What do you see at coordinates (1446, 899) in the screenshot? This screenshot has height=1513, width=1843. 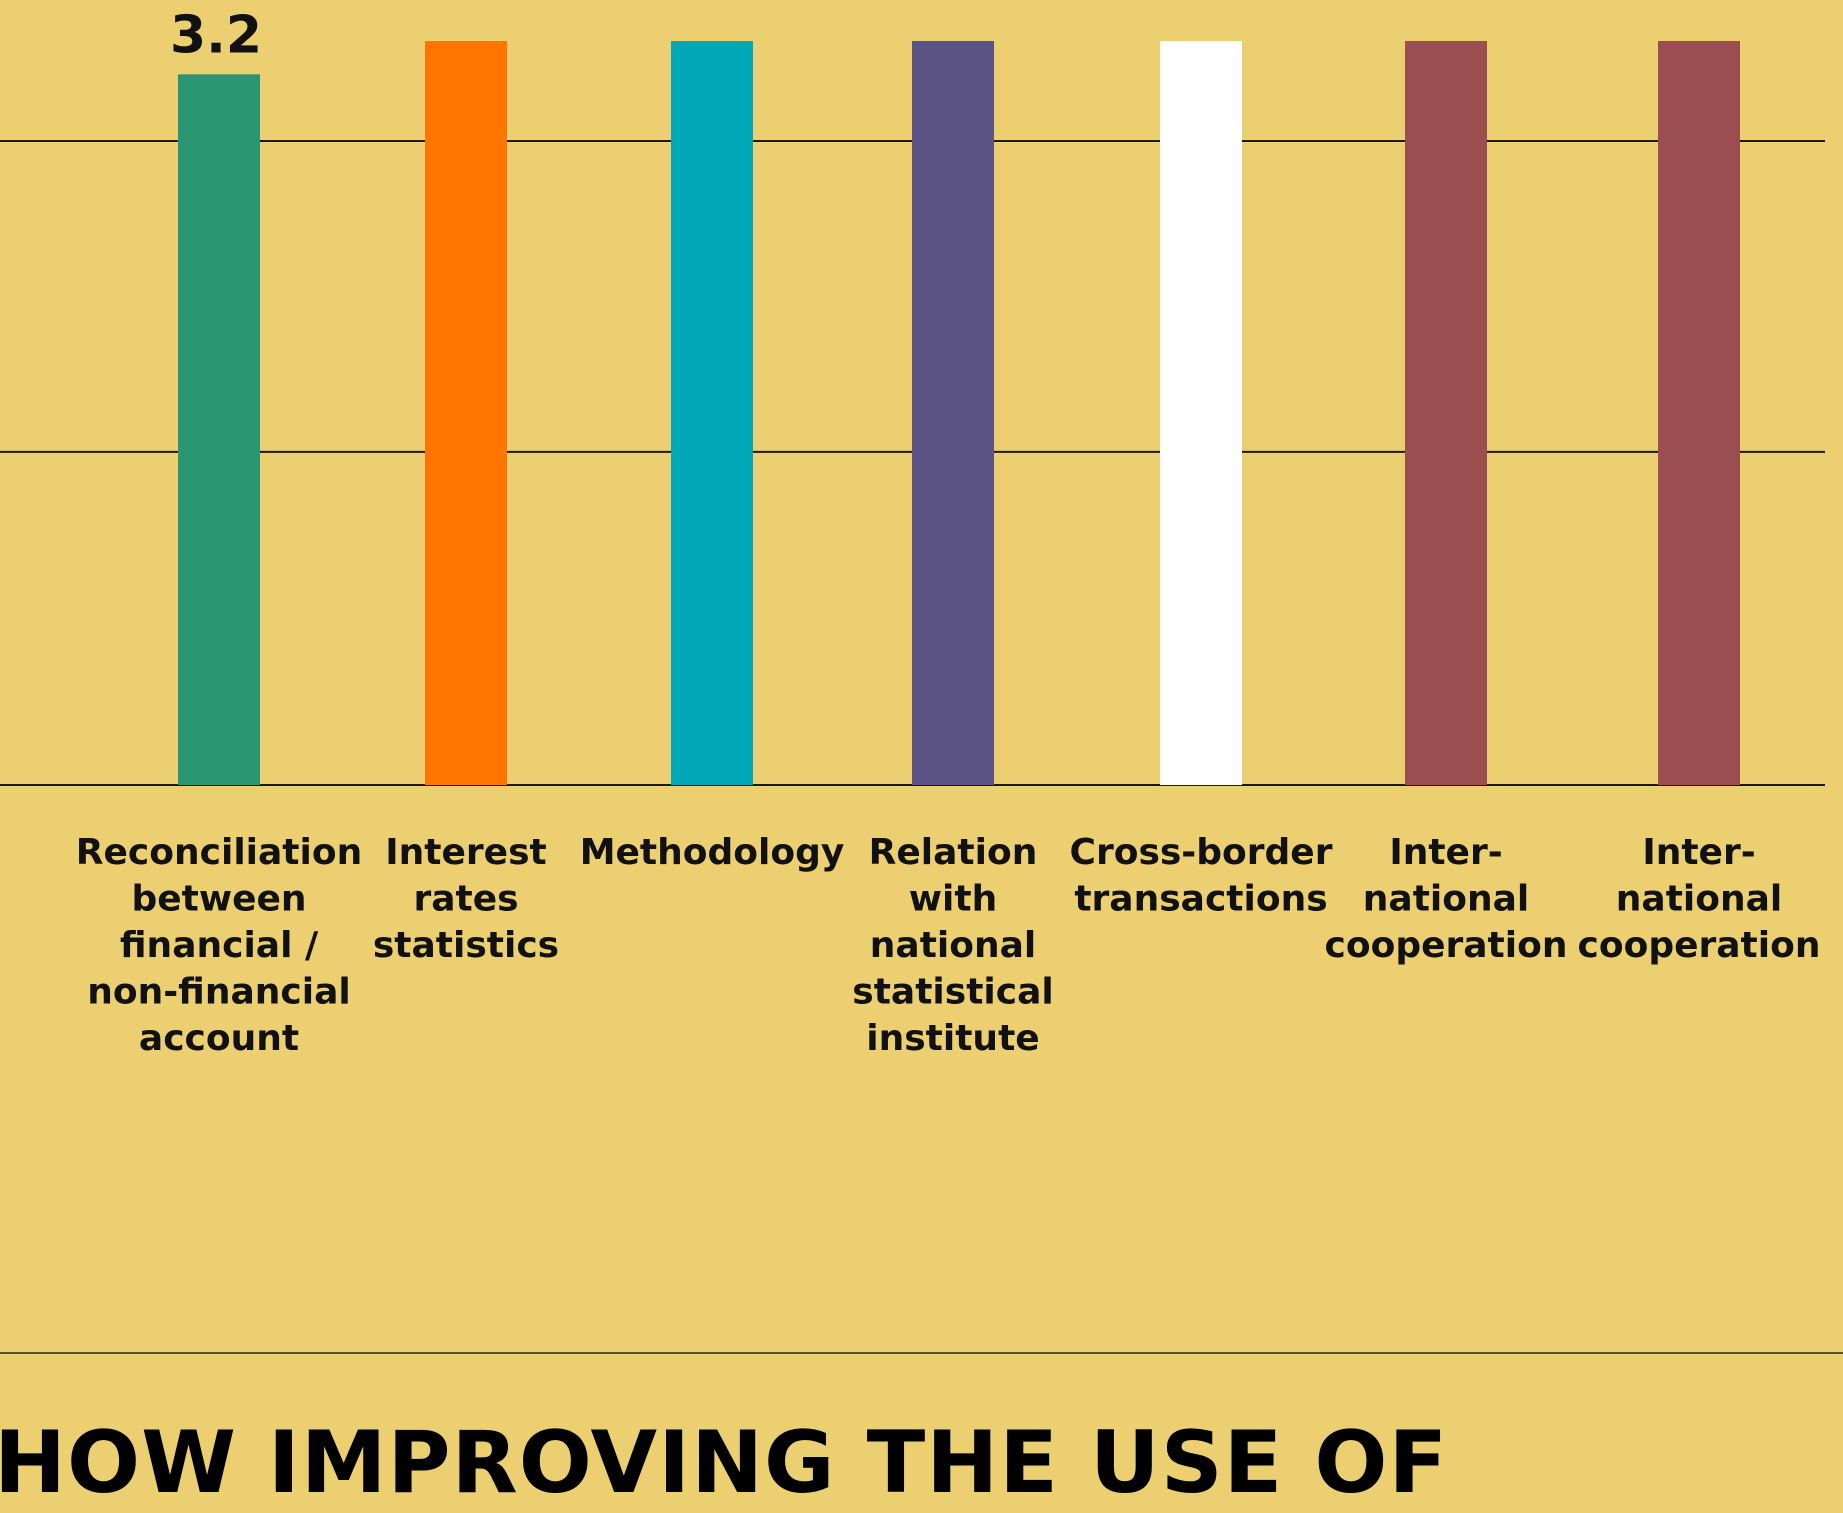 I see `category-label-6: Inter-national cooperation` at bounding box center [1446, 899].